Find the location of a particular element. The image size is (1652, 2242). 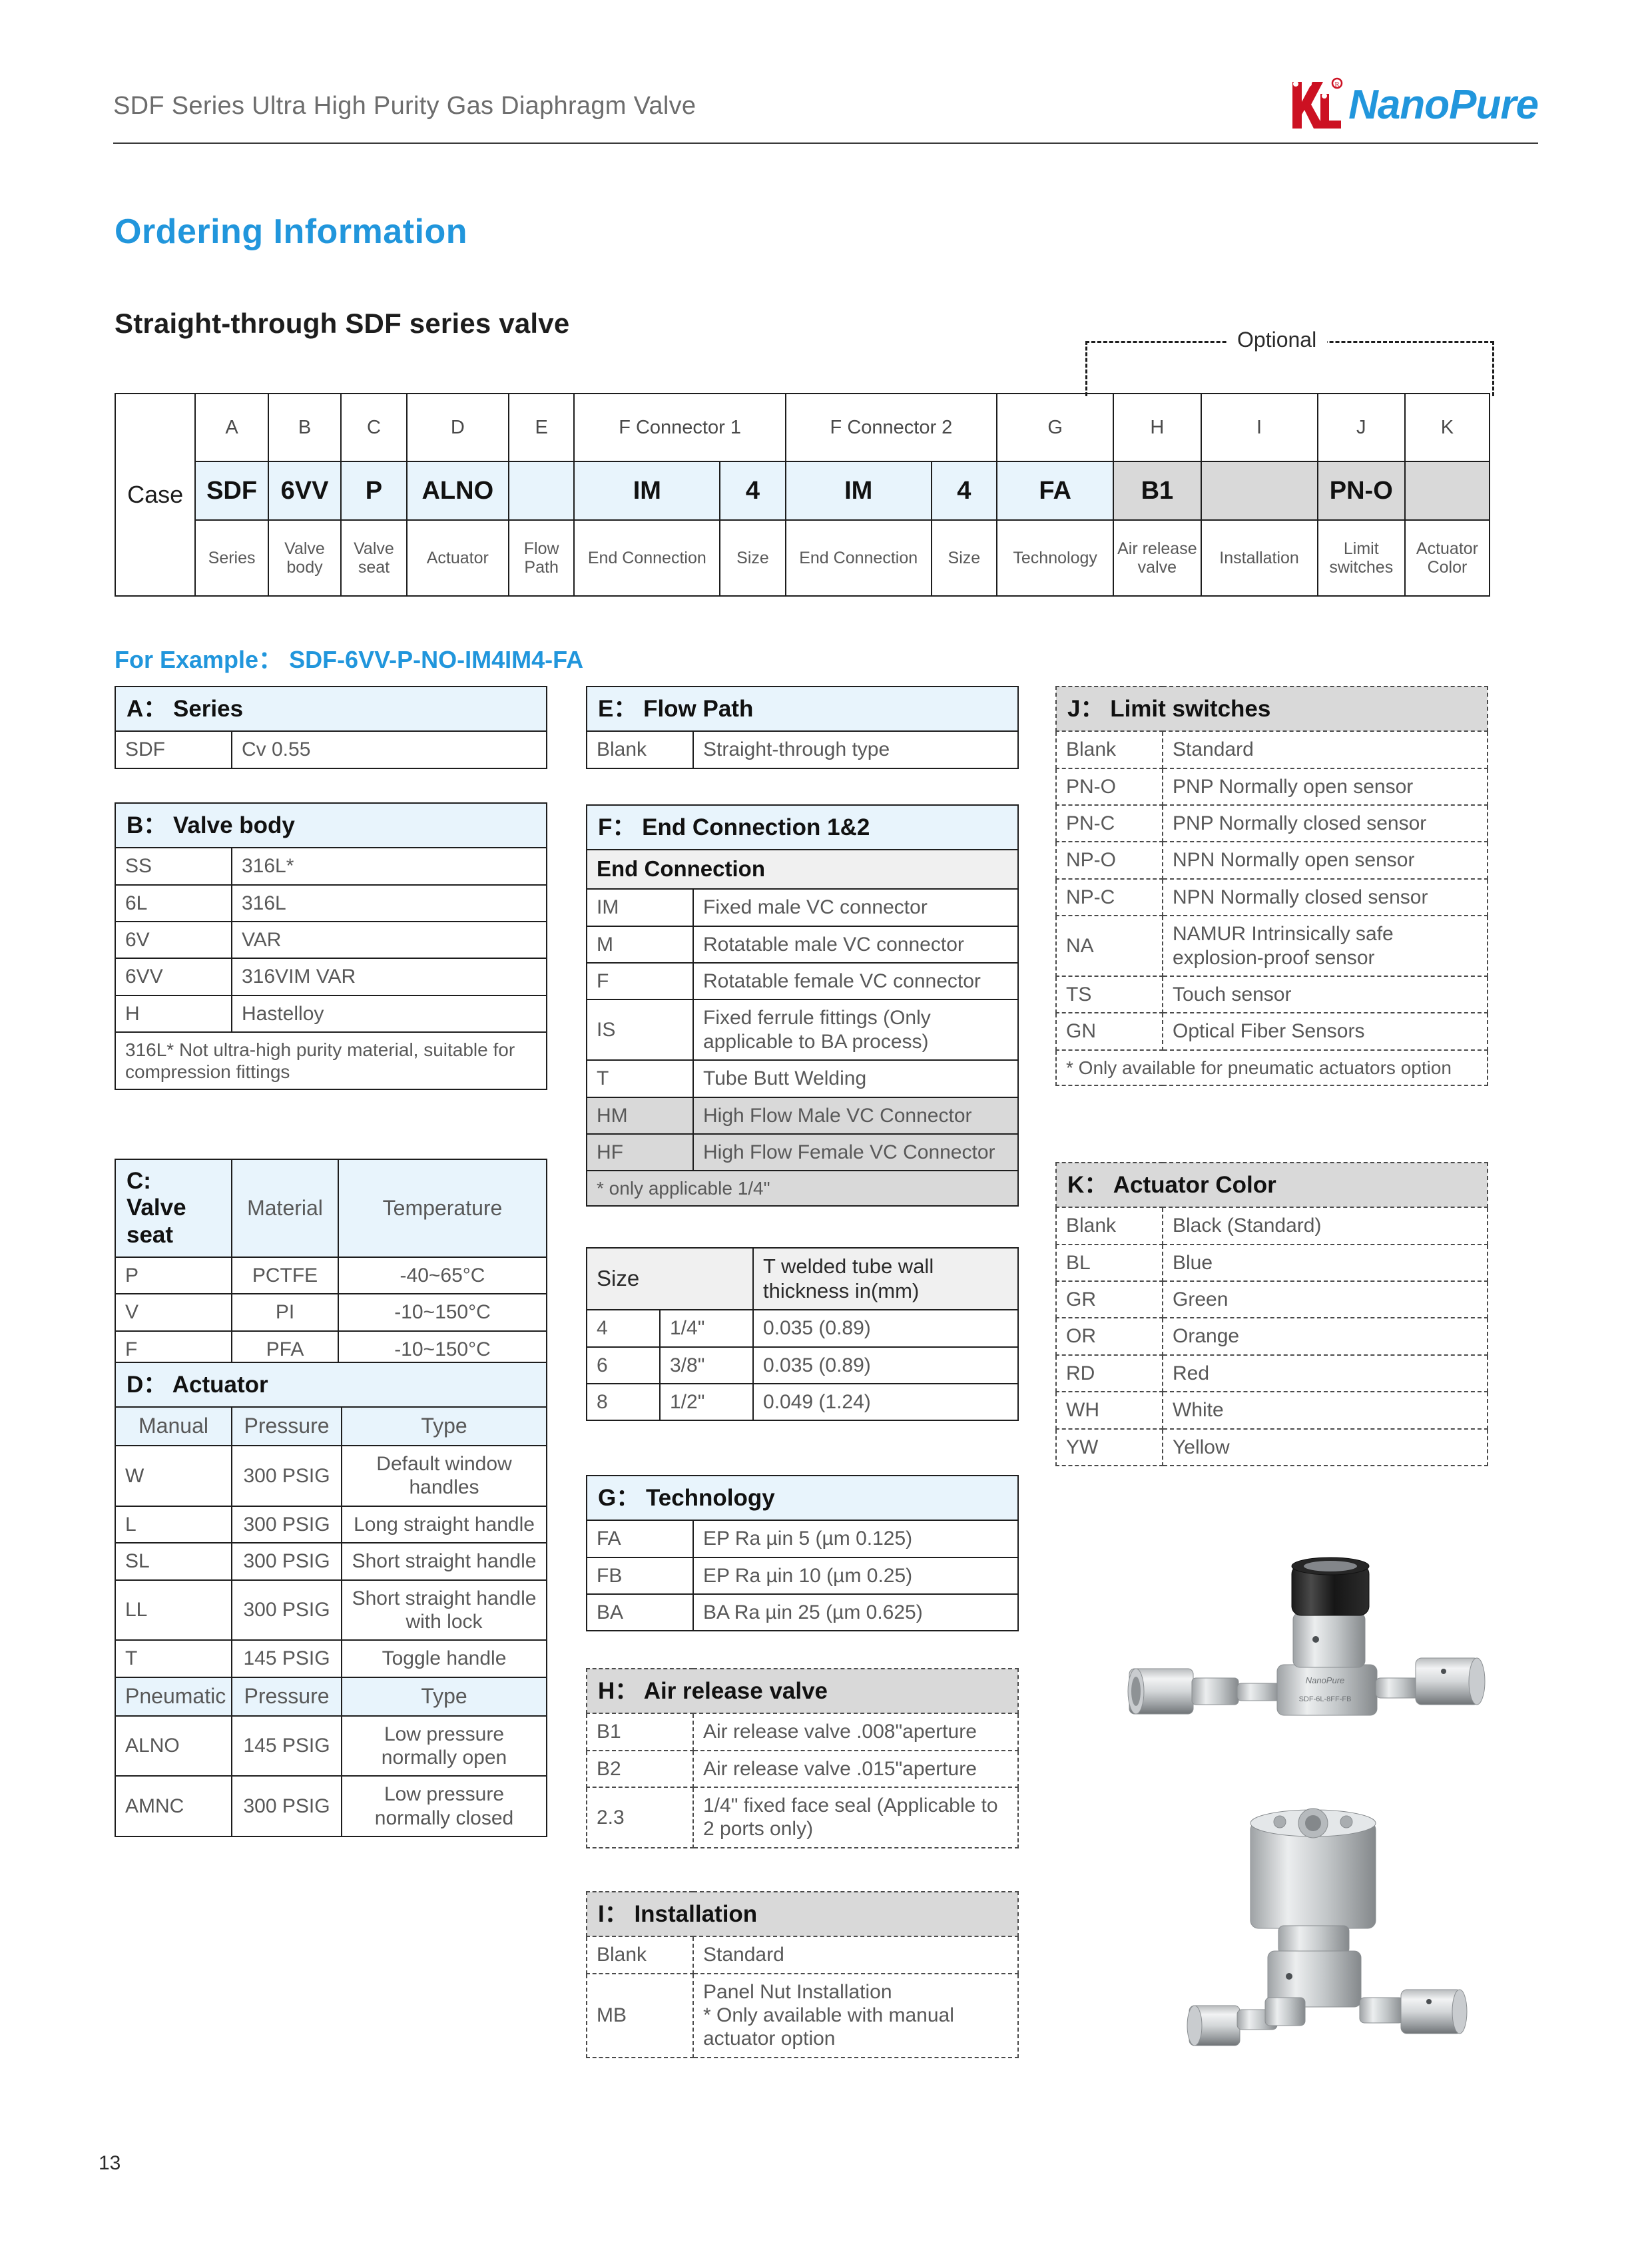

desc-cell: PNP Normally open sensor is located at coordinates (1325, 787).